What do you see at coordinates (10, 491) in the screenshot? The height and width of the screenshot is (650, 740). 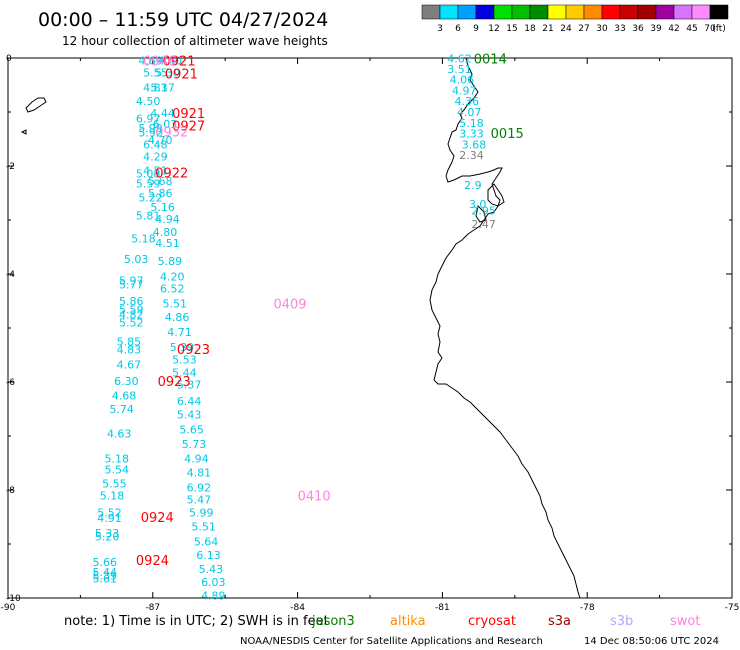 I see `lat-tick-label: -8` at bounding box center [10, 491].